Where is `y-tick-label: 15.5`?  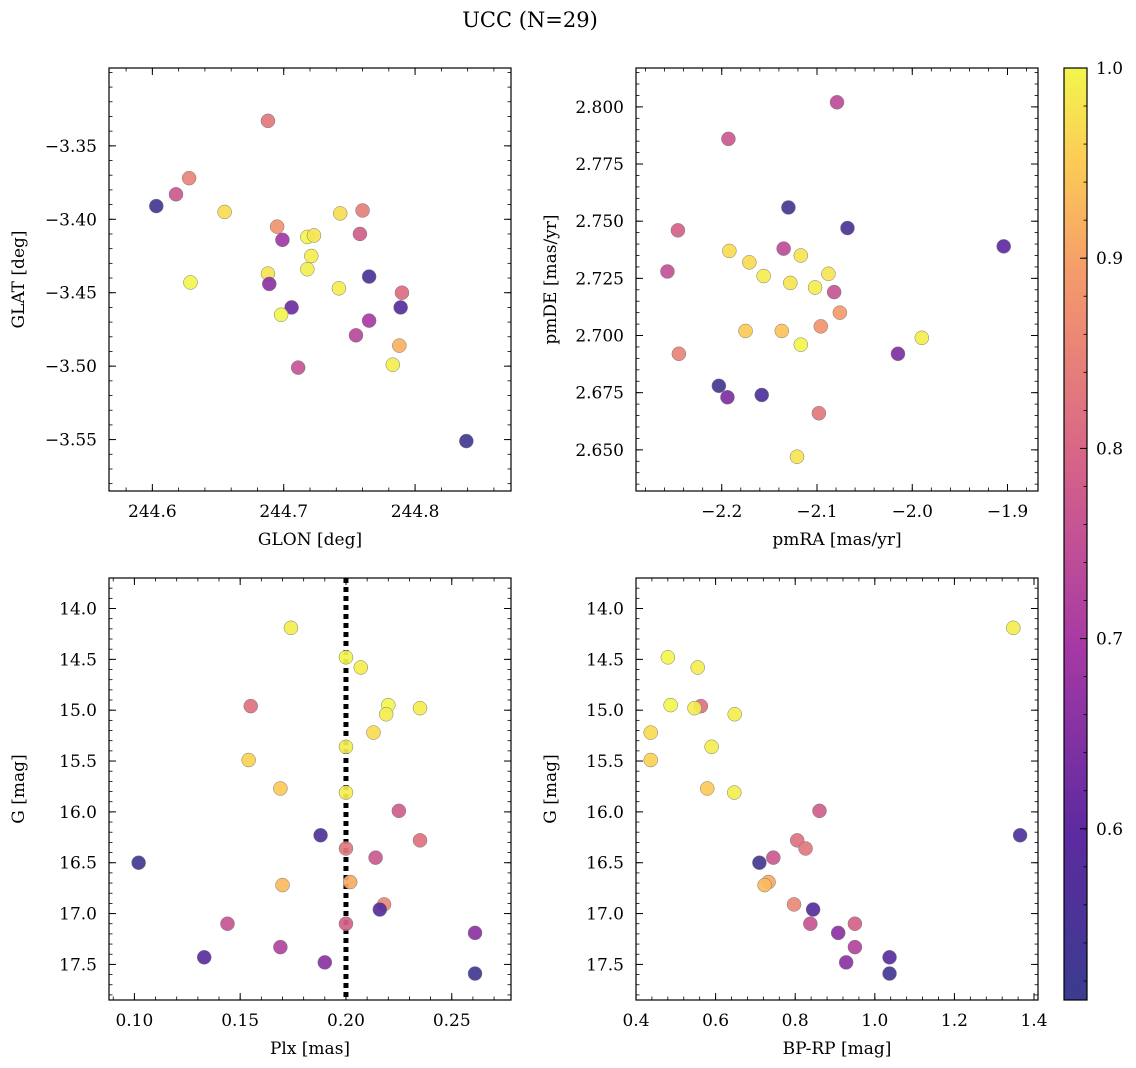
y-tick-label: 15.5 is located at coordinates (78, 762).